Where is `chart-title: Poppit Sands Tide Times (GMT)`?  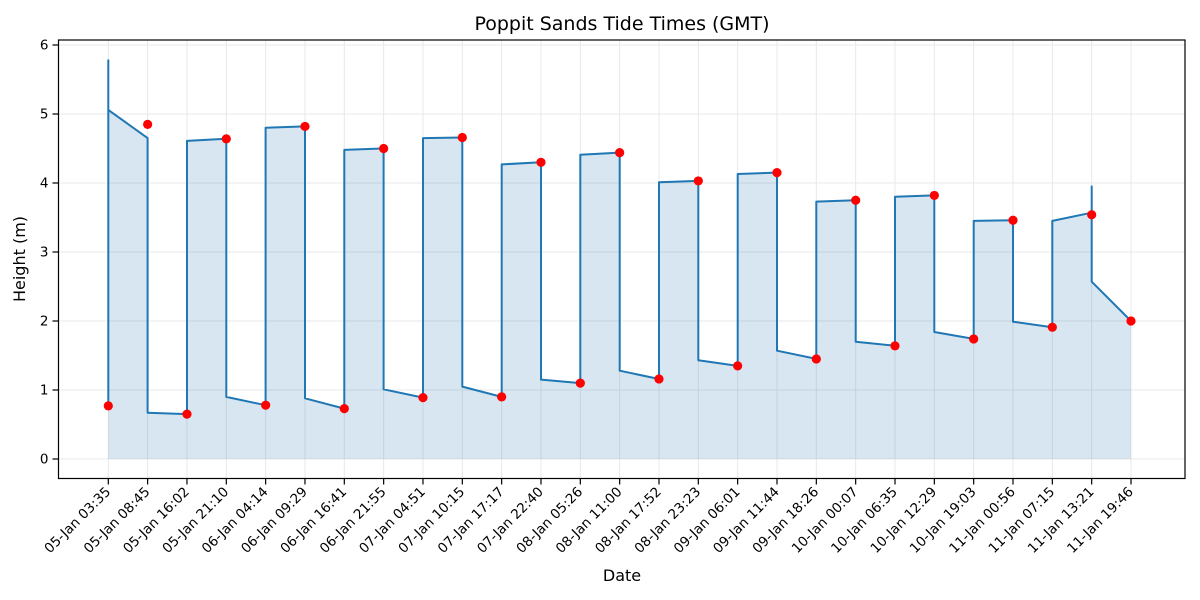 chart-title: Poppit Sands Tide Times (GMT) is located at coordinates (621, 24).